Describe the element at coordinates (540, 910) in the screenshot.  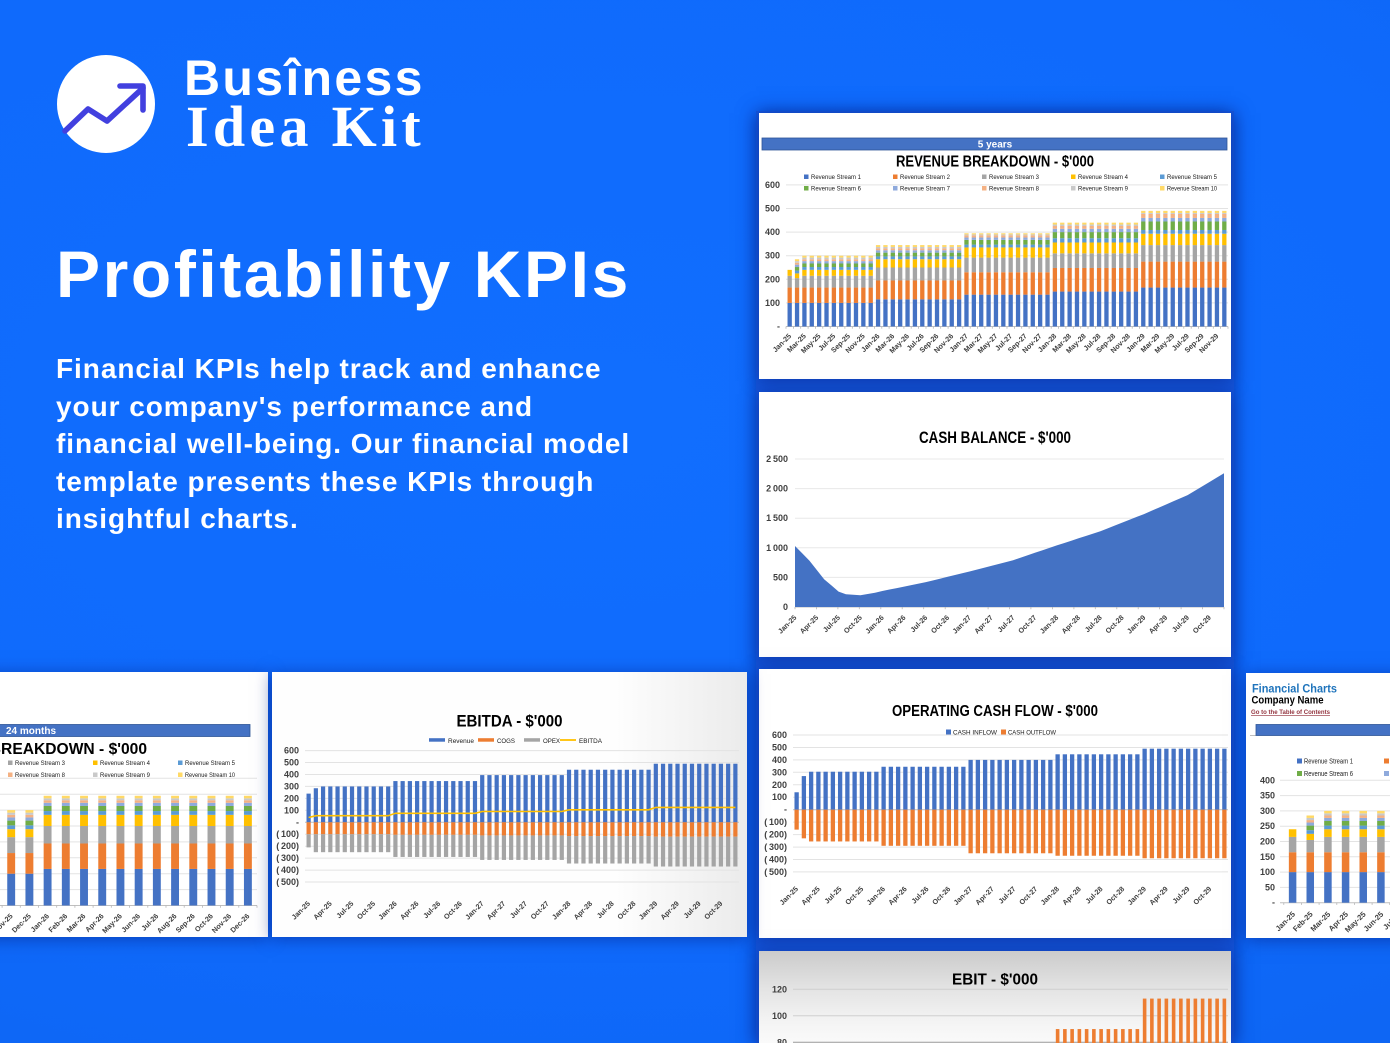
I see `svg-text: Oct-27` at that location.